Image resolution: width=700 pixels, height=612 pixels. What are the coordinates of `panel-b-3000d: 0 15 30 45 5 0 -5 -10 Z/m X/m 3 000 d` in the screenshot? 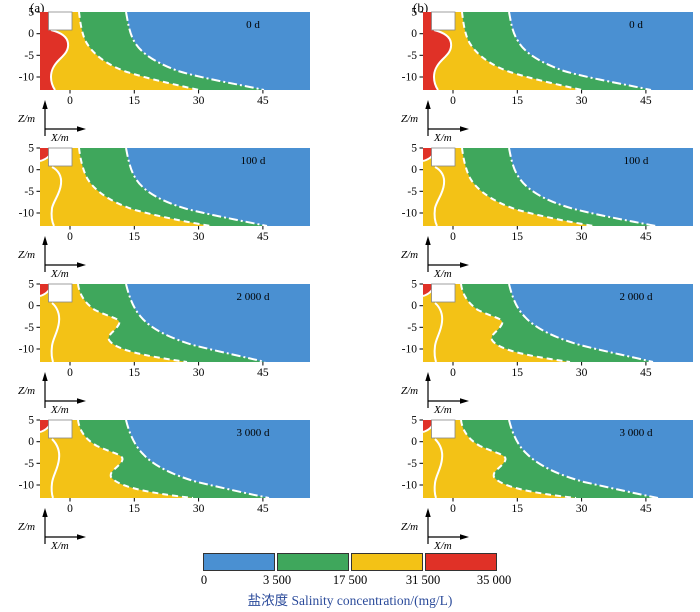 It's located at (547, 483).